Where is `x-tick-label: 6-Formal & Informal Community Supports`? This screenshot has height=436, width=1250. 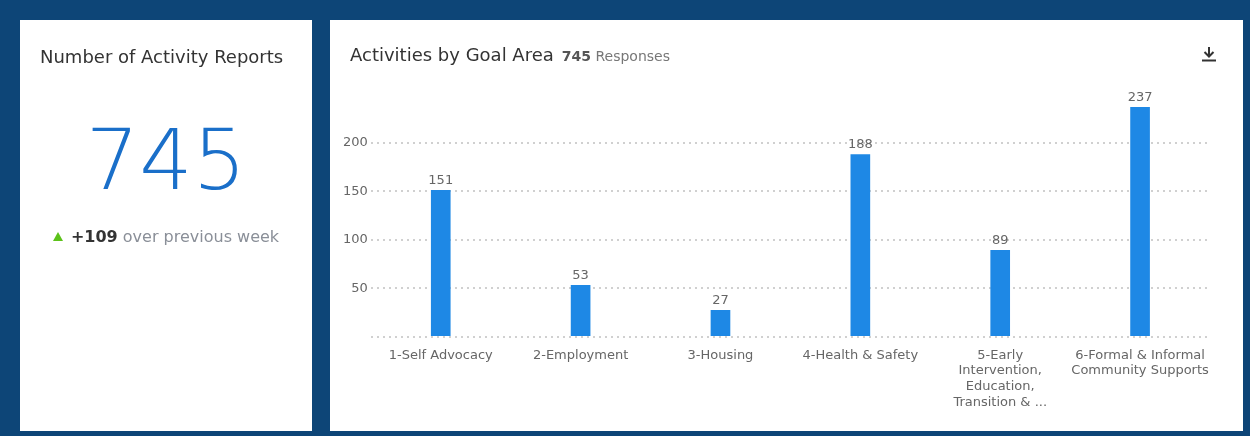 x-tick-label: 6-Formal & Informal Community Supports is located at coordinates (1140, 362).